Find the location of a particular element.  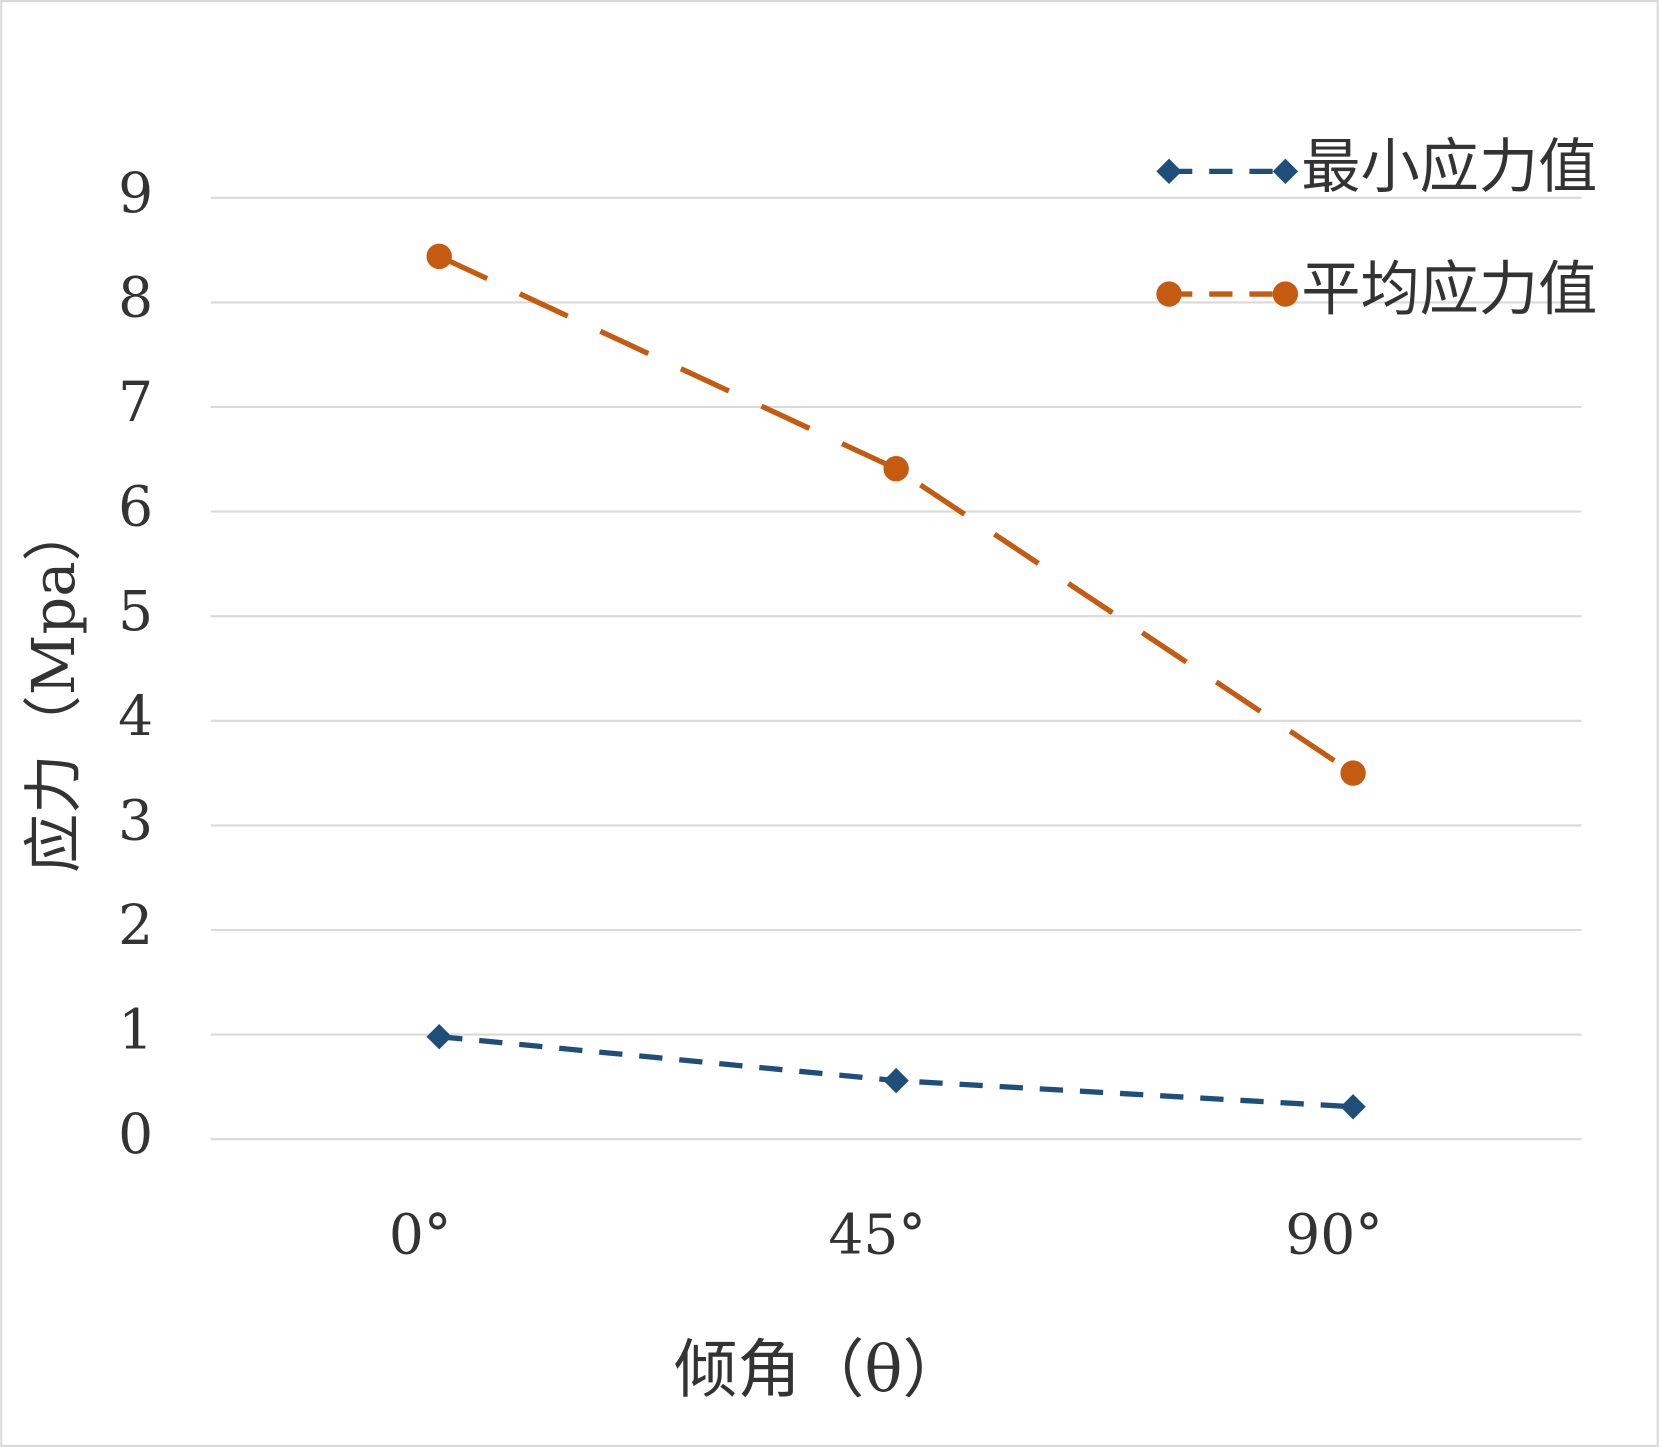

x-tick-label: 0° is located at coordinates (420, 1235).